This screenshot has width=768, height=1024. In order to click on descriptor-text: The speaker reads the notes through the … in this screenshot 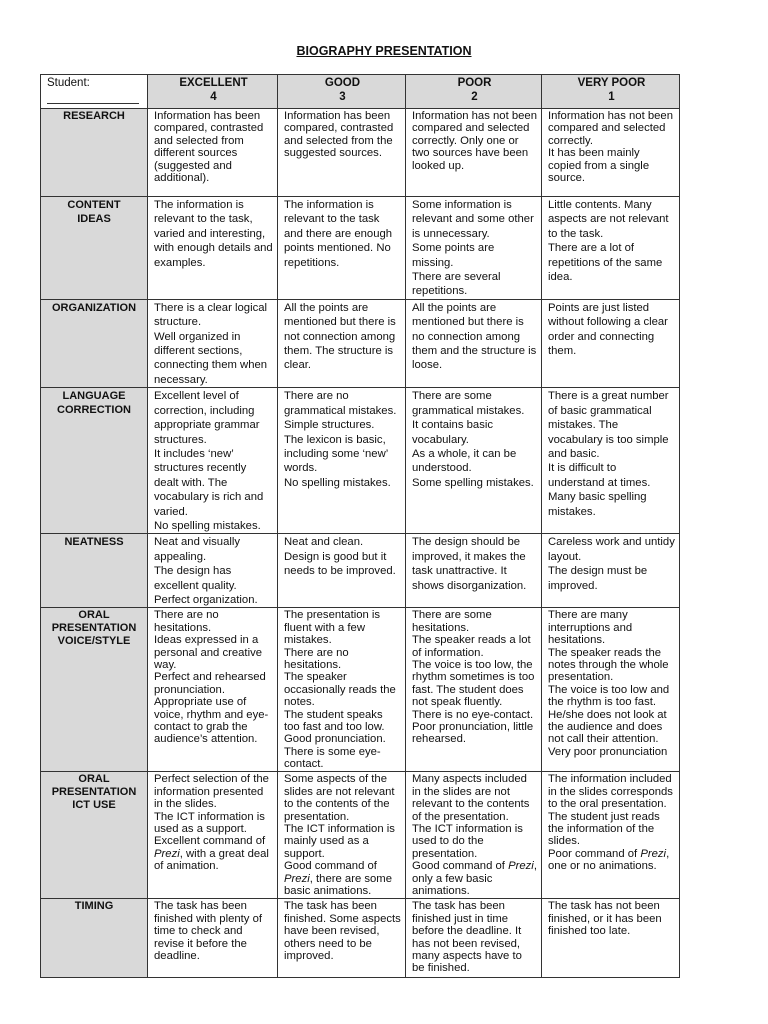, I will do `click(608, 665)`.